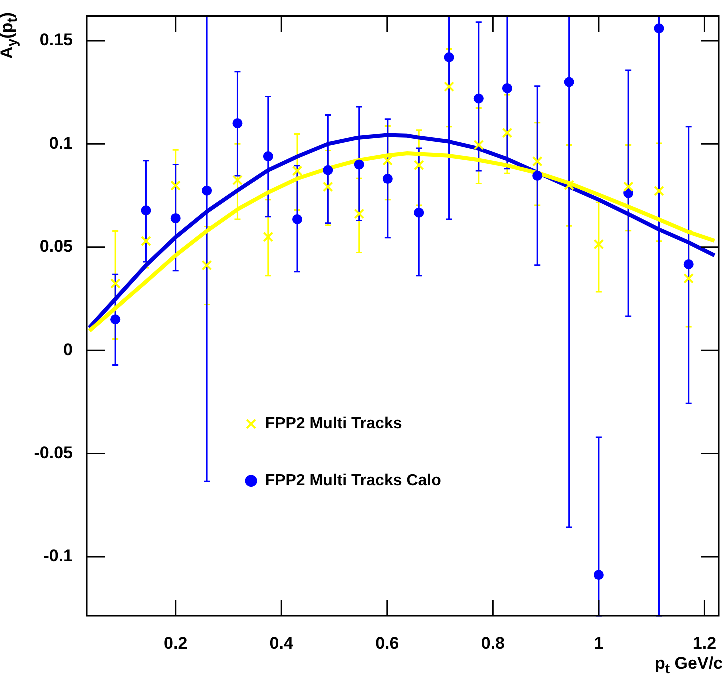 The width and height of the screenshot is (727, 682). What do you see at coordinates (61, 143) in the screenshot?
I see `y-tick-label: 0.1` at bounding box center [61, 143].